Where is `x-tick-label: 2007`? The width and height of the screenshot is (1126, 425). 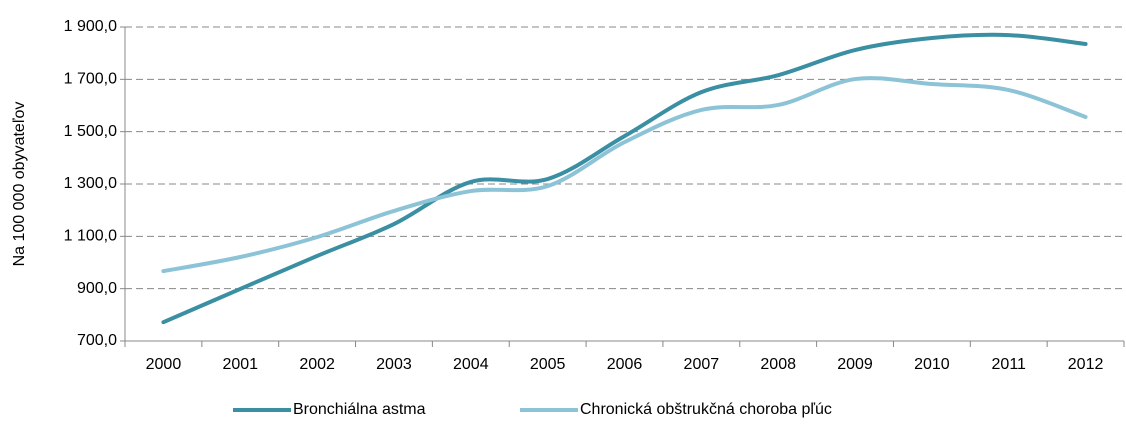
x-tick-label: 2007 is located at coordinates (702, 364).